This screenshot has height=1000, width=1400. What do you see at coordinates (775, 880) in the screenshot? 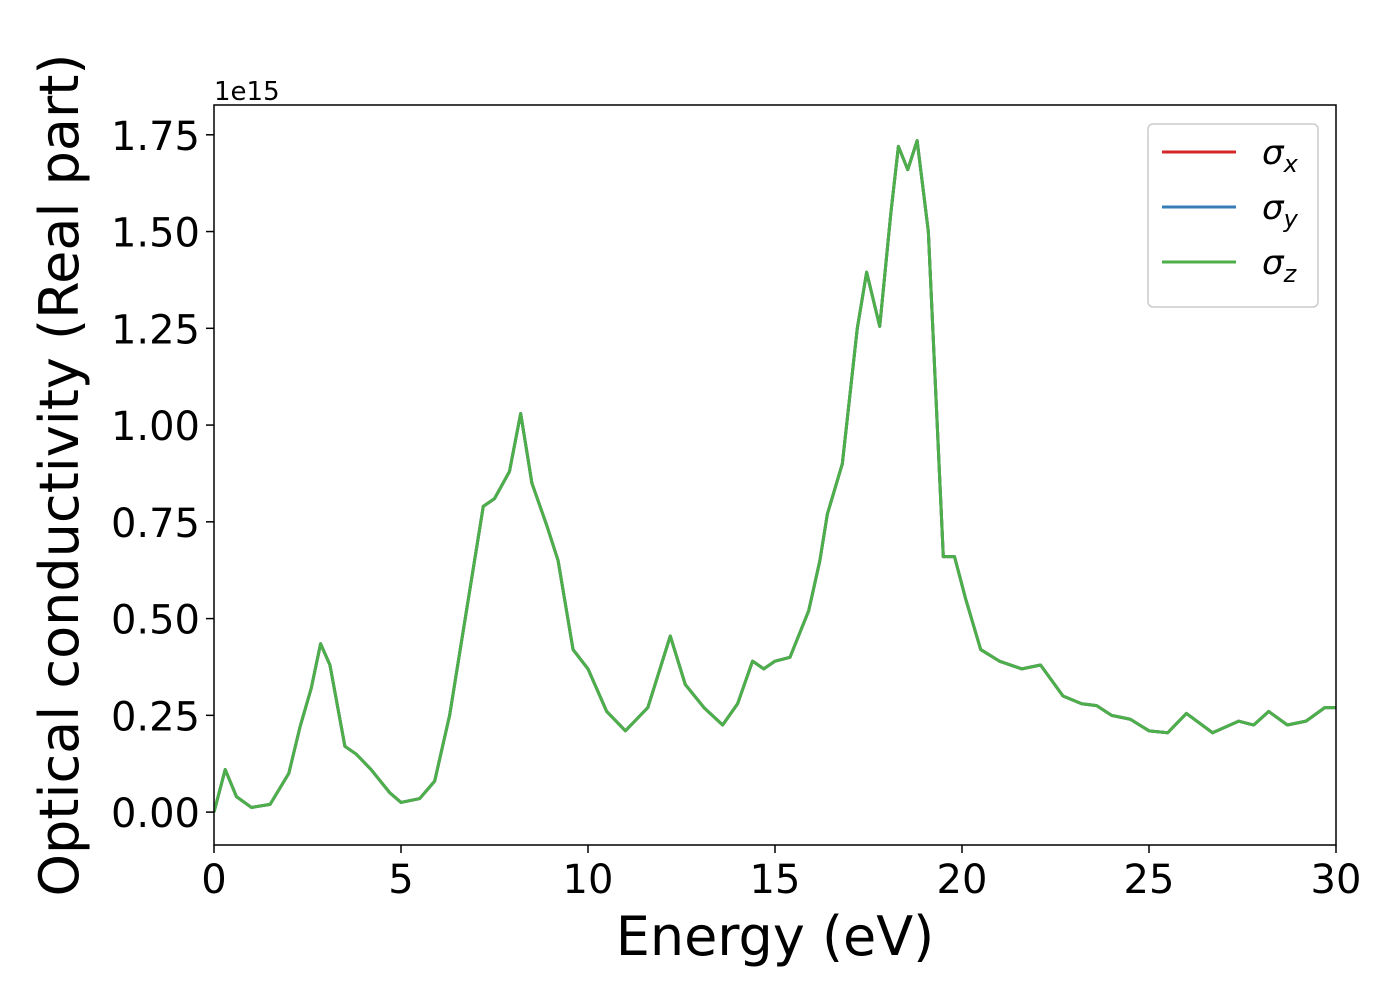
I see `x-tick-label: 15` at bounding box center [775, 880].